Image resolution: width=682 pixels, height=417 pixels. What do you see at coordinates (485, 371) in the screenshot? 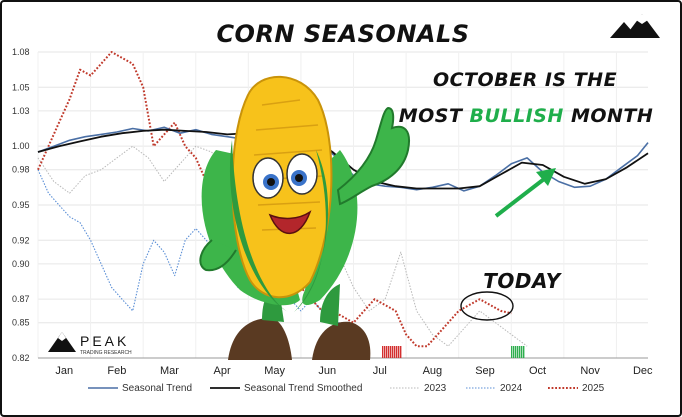
I see `x-tick-label: Sep` at bounding box center [485, 371].